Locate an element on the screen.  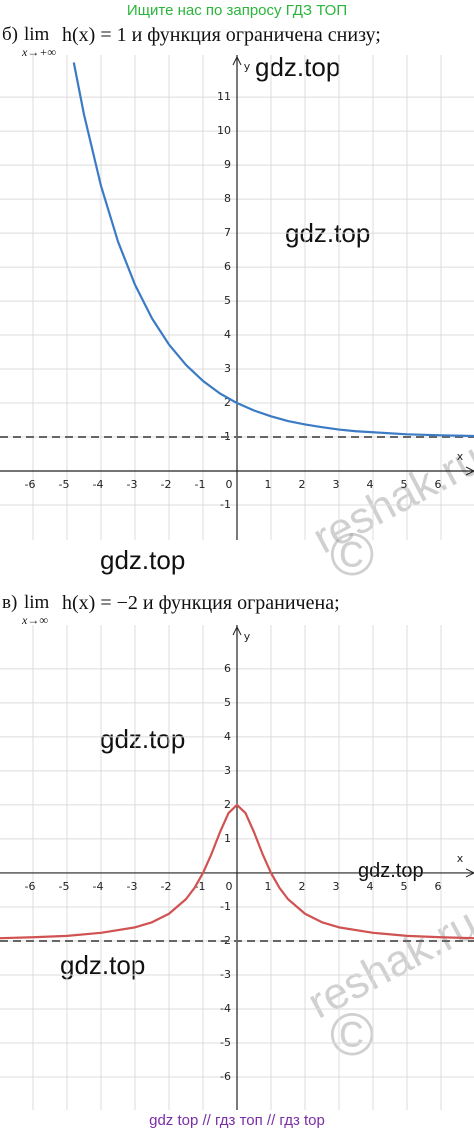
caption-label: б) is located at coordinates (10, 34).